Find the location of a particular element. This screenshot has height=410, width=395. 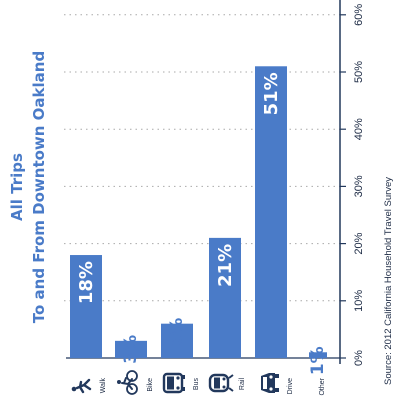

bar-bike is located at coordinates (131, 349).